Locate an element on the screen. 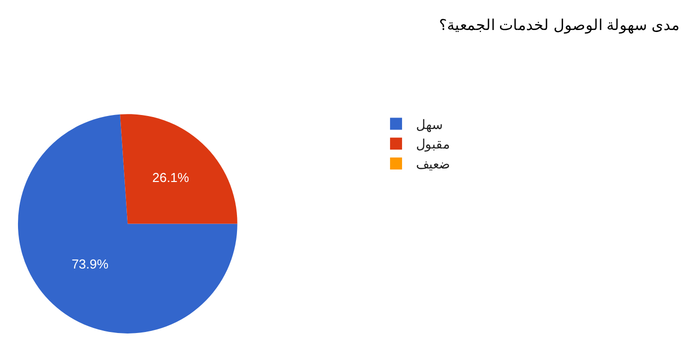  pie-slice is located at coordinates (179, 169).